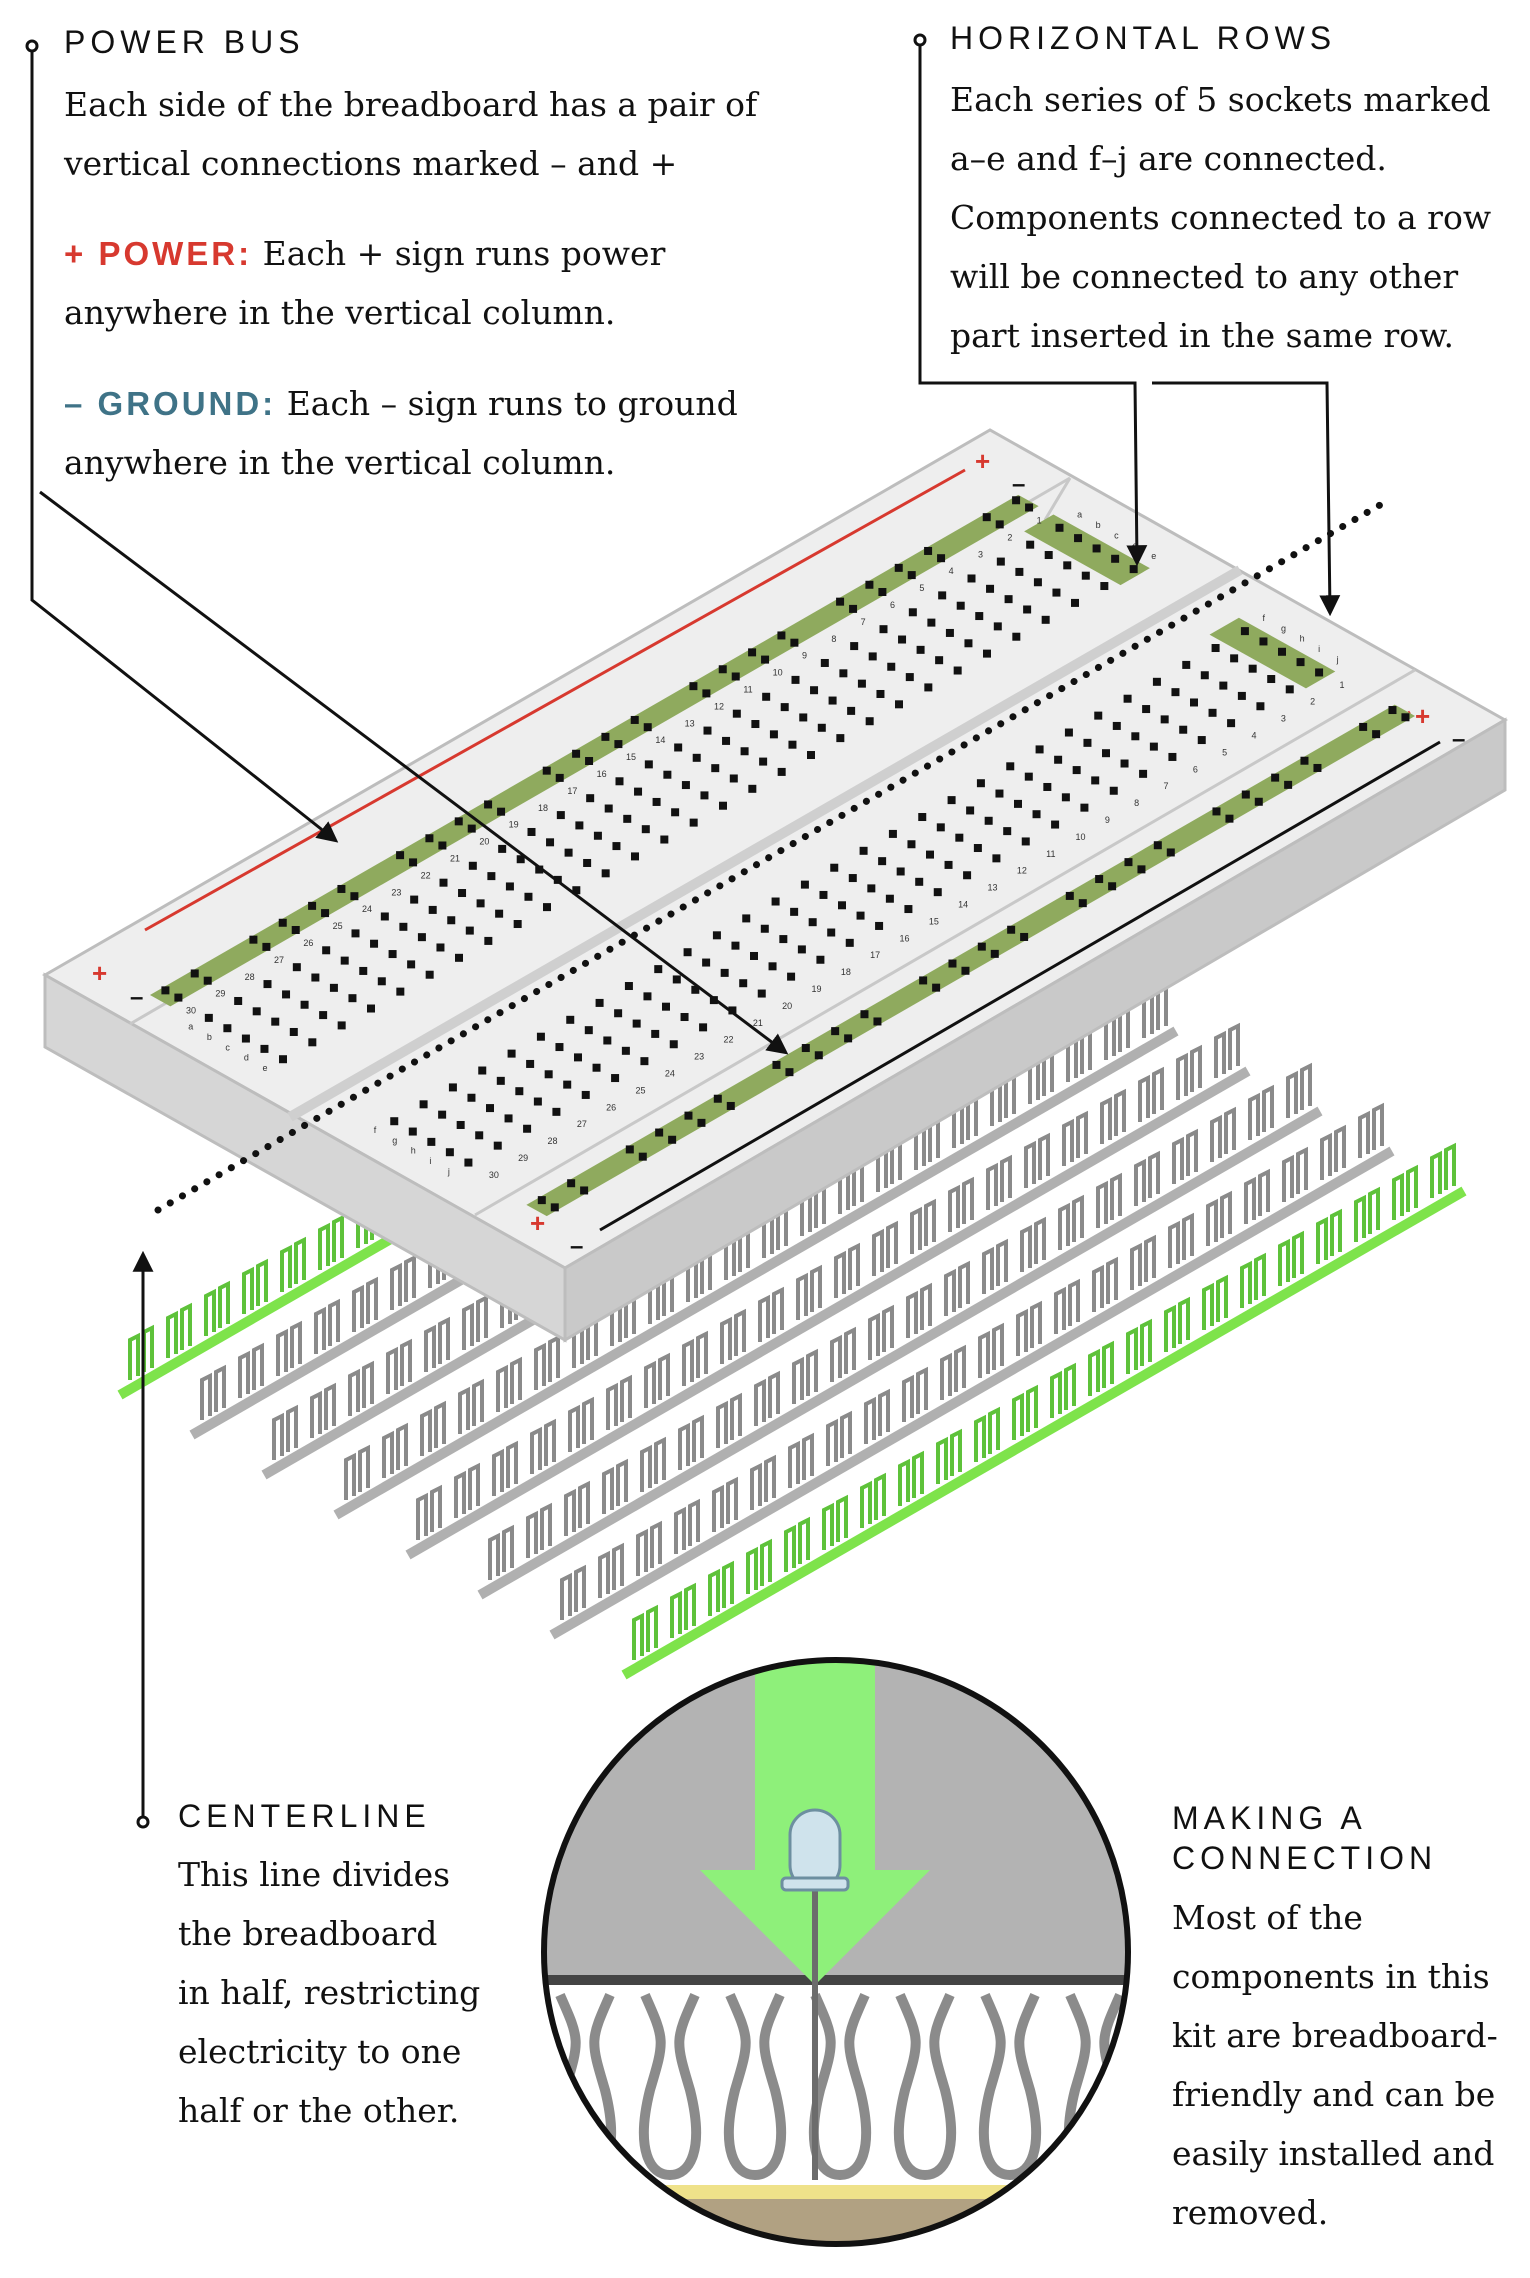  I want to click on row-letter: b, so click(209, 1037).